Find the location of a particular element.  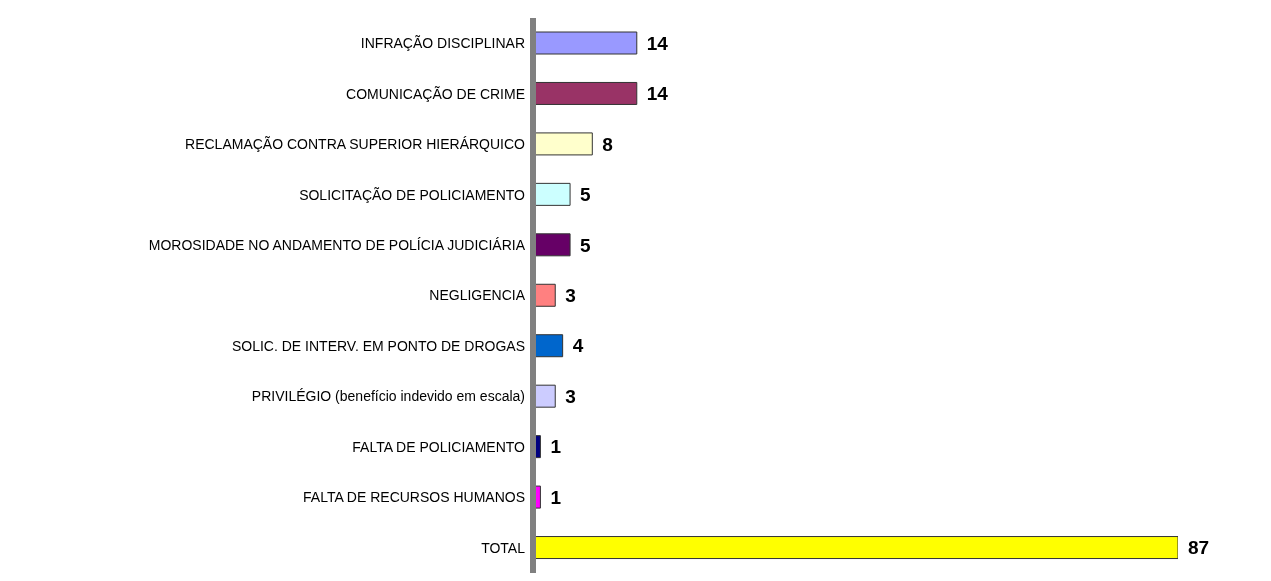

y-tick-label: COMUNICAÇÃO DE CRIME is located at coordinates (435, 93).